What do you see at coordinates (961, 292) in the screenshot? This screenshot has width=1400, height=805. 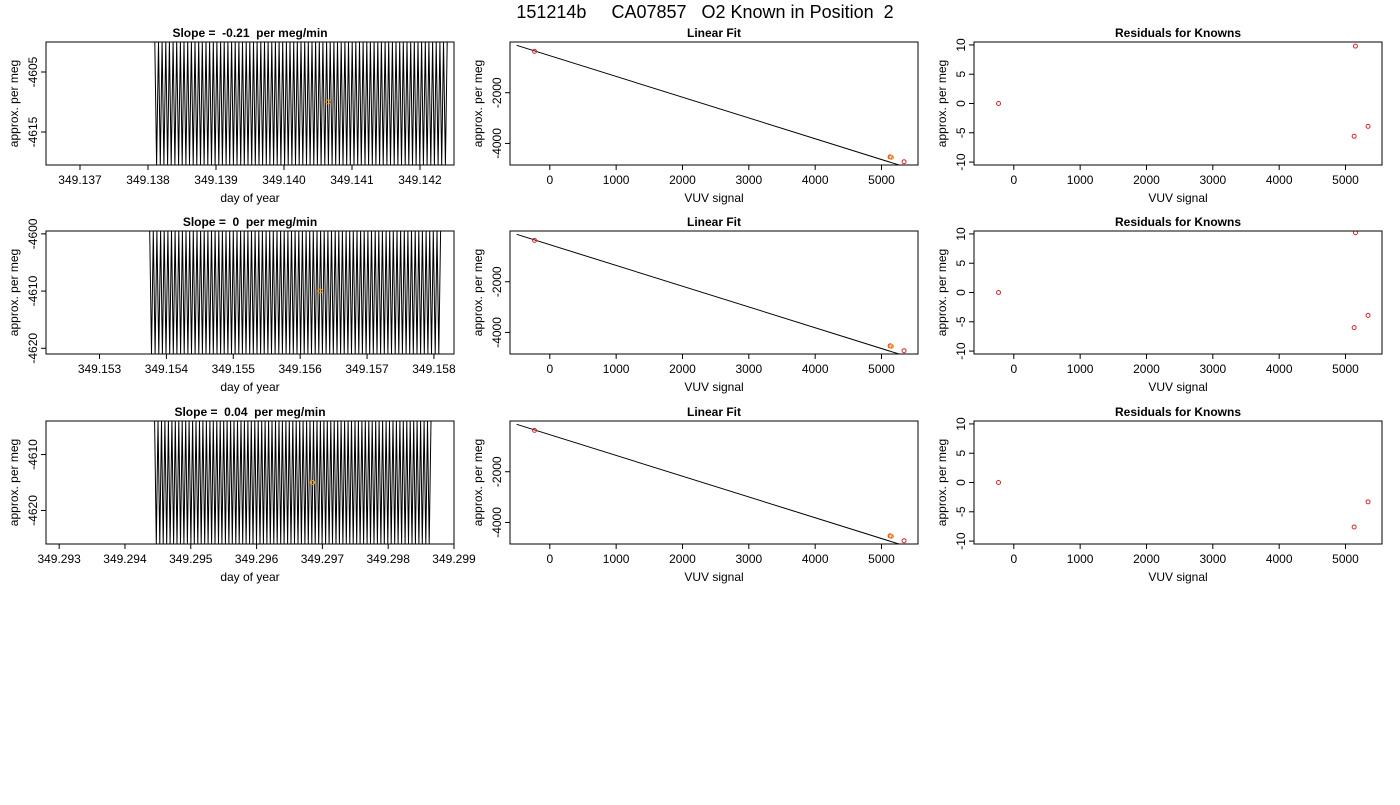 I see `chart-5-ytick-label-2: 0` at bounding box center [961, 292].